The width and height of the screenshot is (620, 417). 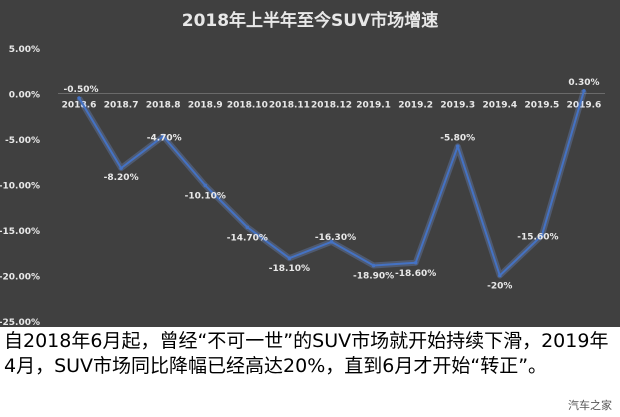 I want to click on x-tick-label: 2019.1, so click(x=373, y=106).